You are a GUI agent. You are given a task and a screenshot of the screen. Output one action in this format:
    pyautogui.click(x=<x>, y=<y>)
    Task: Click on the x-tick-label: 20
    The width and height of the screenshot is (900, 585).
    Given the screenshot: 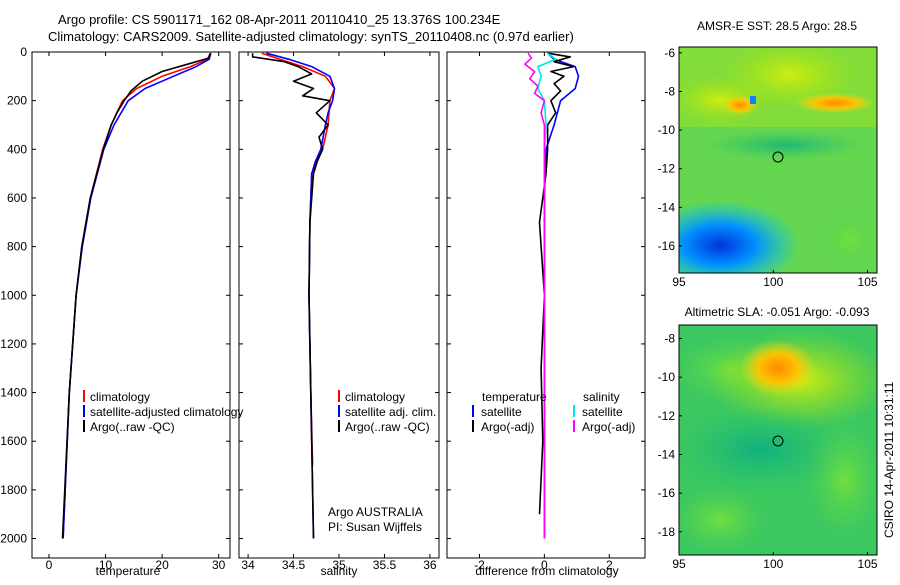 What is the action you would take?
    pyautogui.click(x=162, y=565)
    